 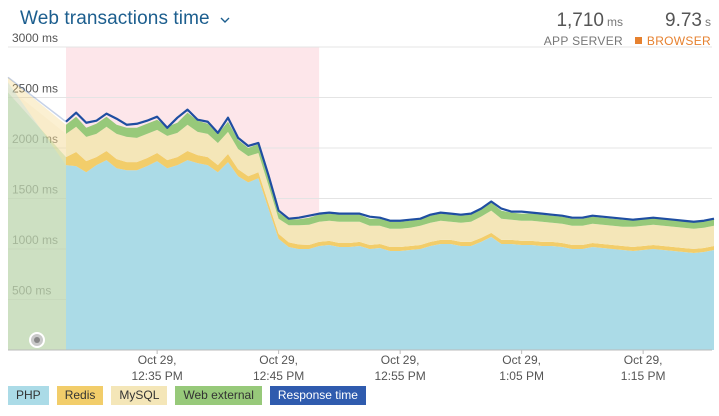 What do you see at coordinates (583, 41) in the screenshot?
I see `app-server-label: APP SERVER` at bounding box center [583, 41].